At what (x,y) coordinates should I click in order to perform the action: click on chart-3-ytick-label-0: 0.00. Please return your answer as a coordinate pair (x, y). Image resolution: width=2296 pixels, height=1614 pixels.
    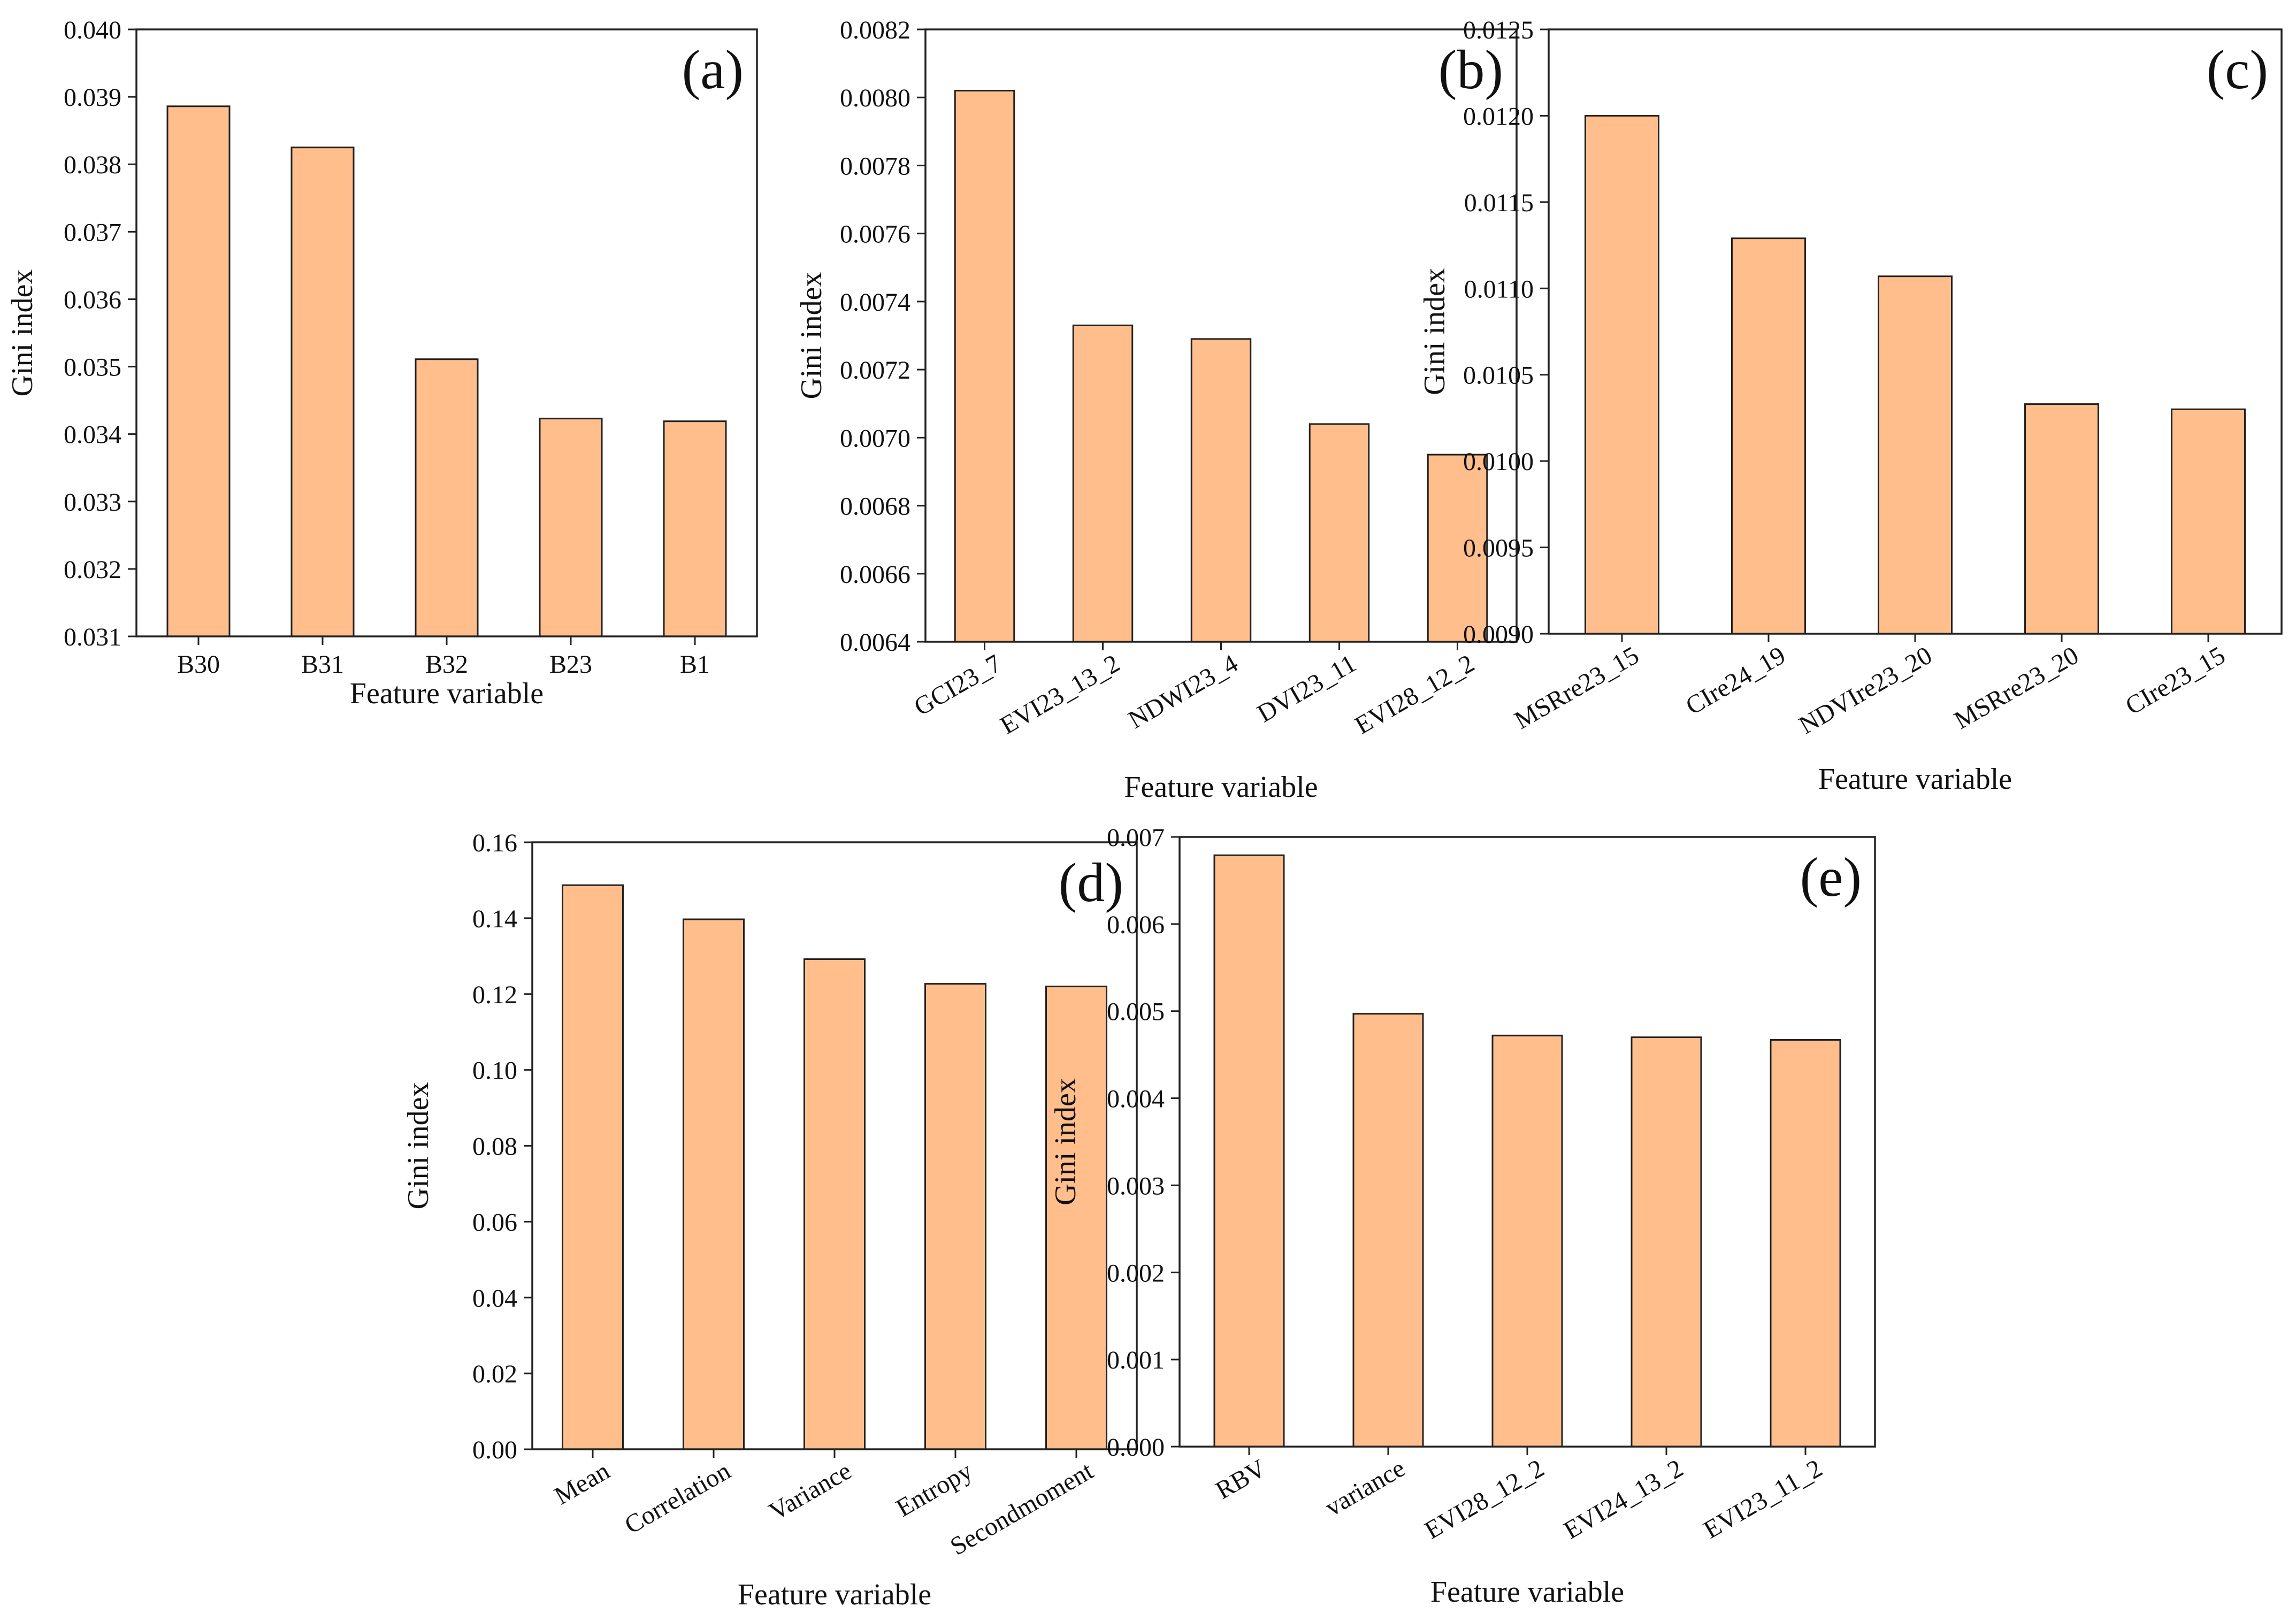
    Looking at the image, I should click on (495, 1450).